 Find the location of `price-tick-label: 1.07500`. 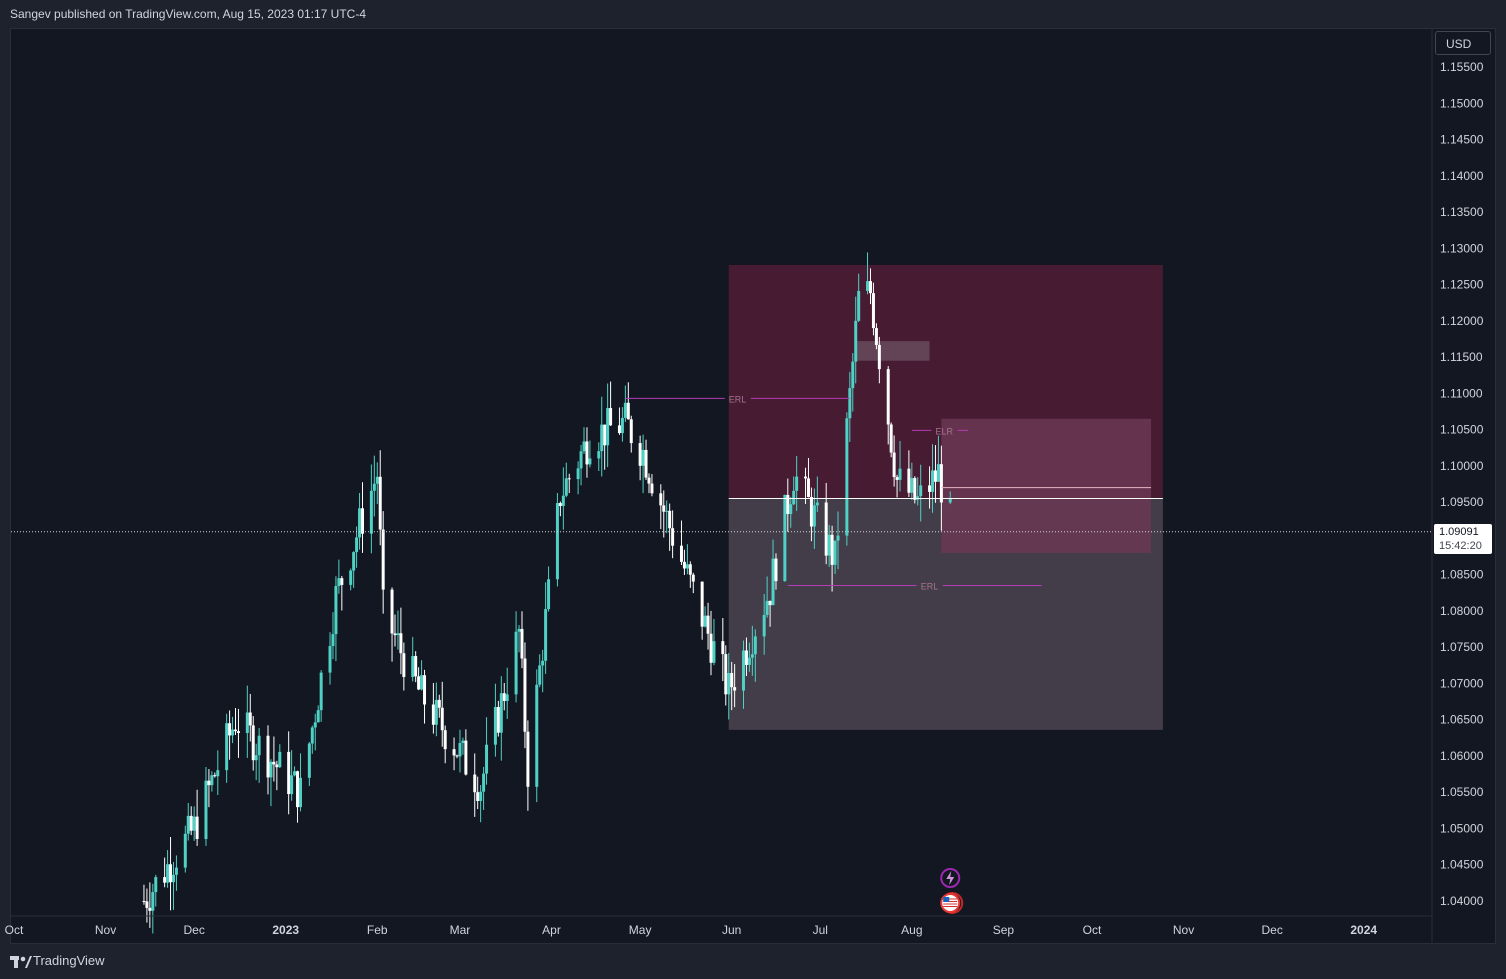

price-tick-label: 1.07500 is located at coordinates (1462, 647).